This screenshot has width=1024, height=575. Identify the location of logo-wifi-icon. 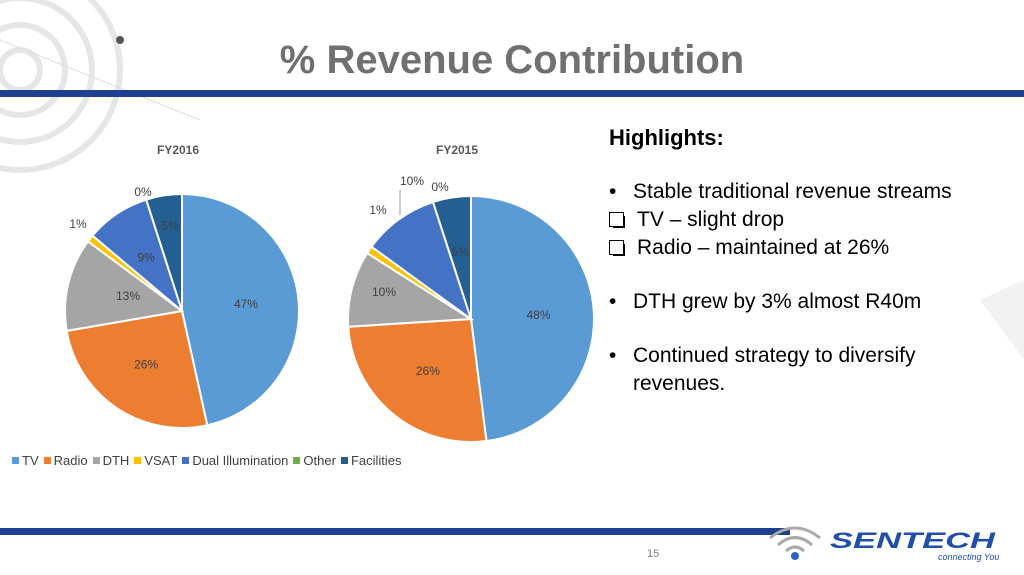
(795, 539).